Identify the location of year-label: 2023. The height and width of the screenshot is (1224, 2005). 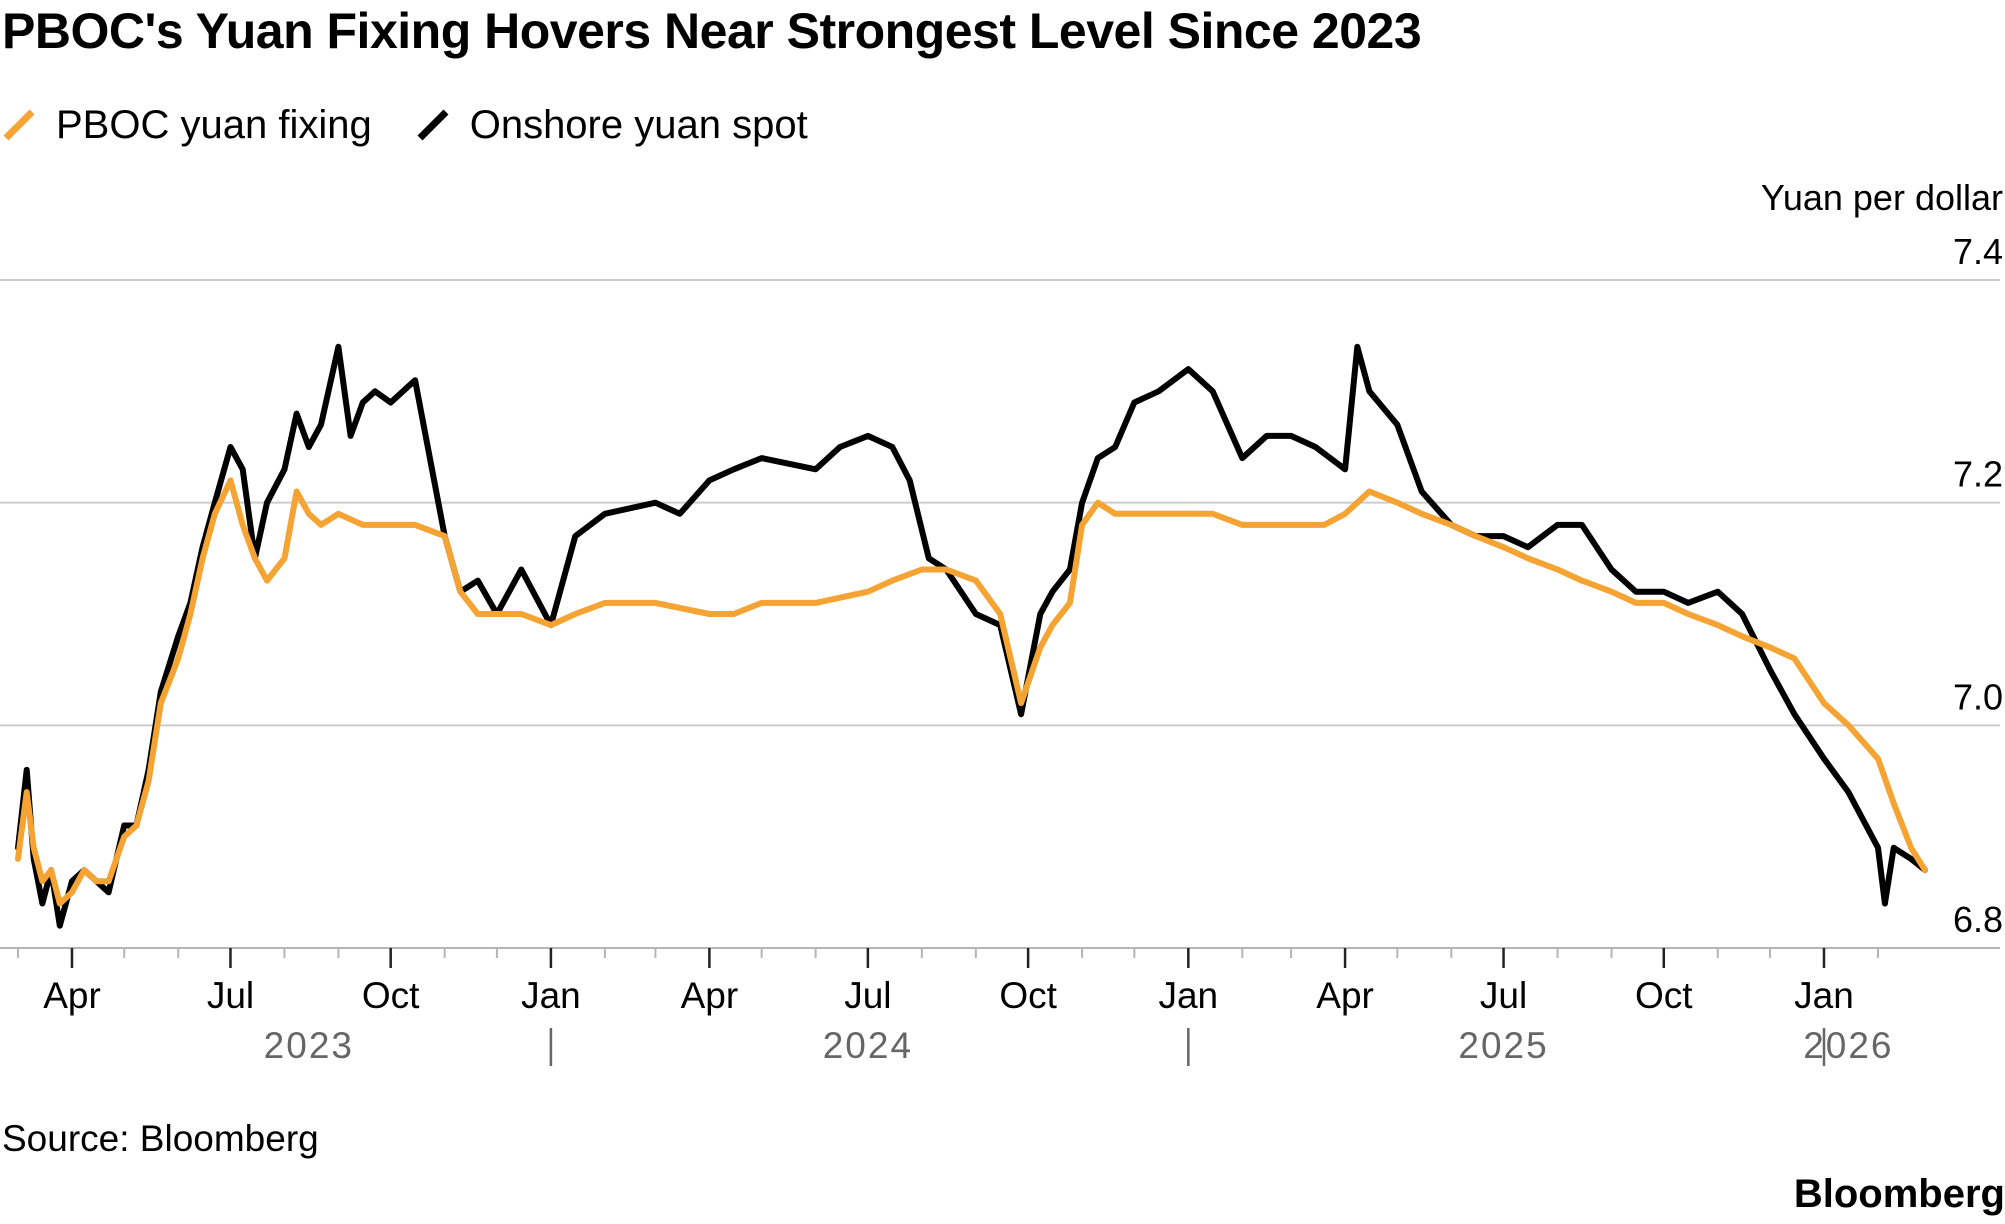
(309, 1045).